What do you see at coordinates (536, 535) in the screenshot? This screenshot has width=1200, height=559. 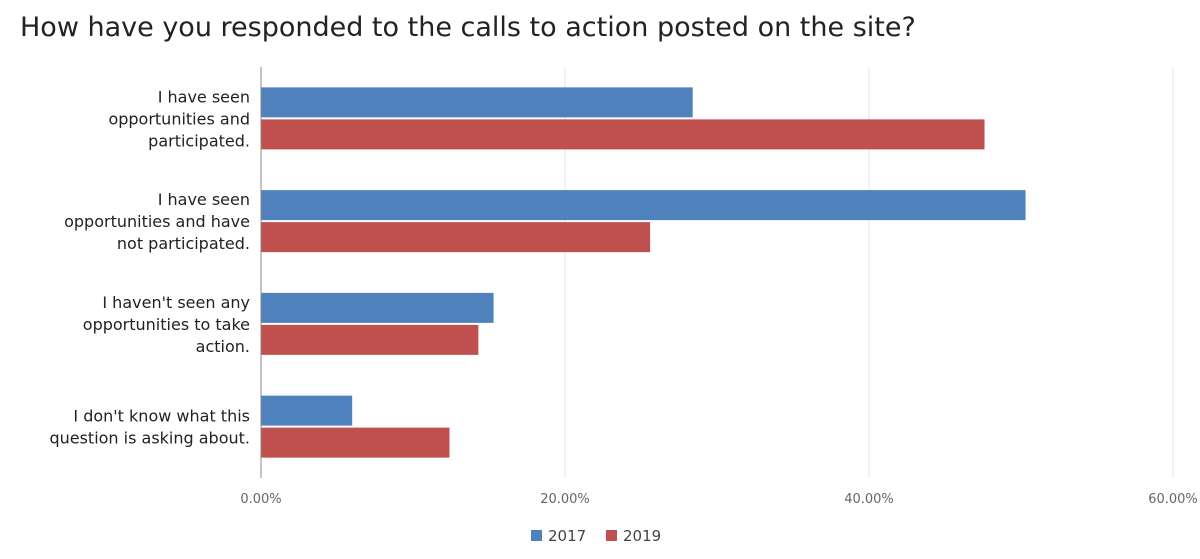 I see `legend-swatch-2017` at bounding box center [536, 535].